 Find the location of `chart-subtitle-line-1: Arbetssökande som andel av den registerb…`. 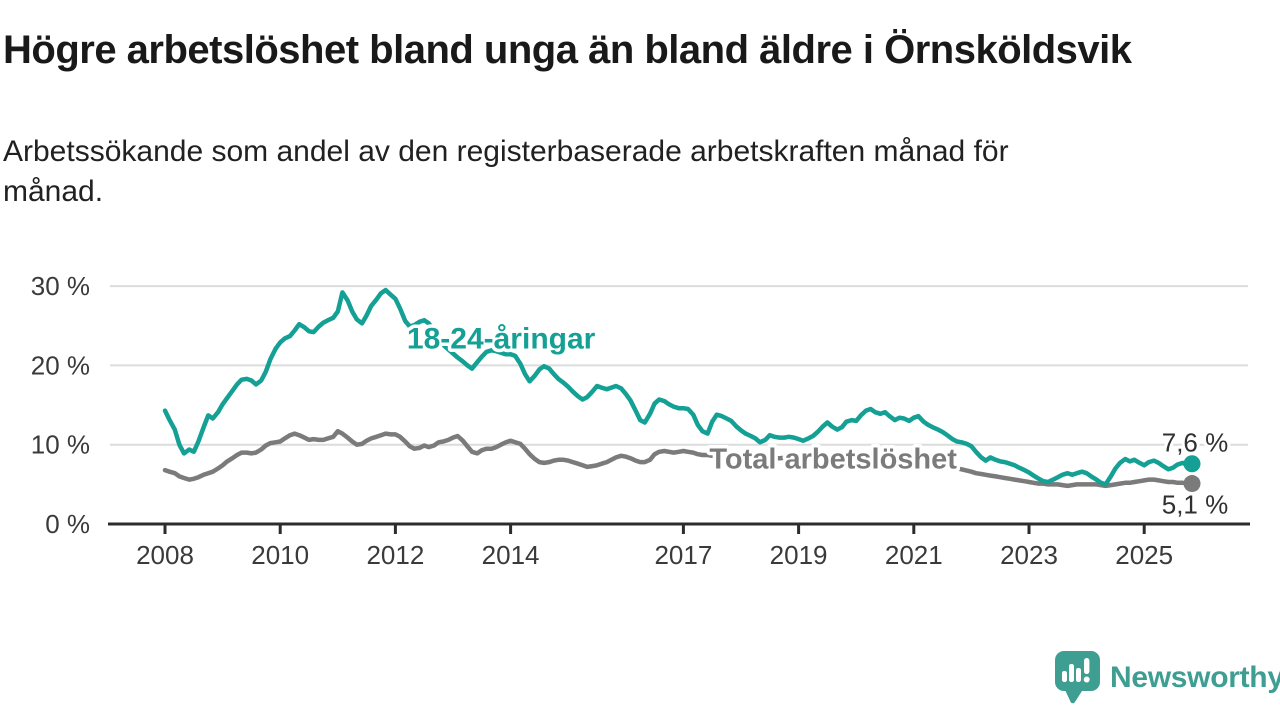

chart-subtitle-line-1: Arbetssökande som andel av den registerb… is located at coordinates (506, 151).